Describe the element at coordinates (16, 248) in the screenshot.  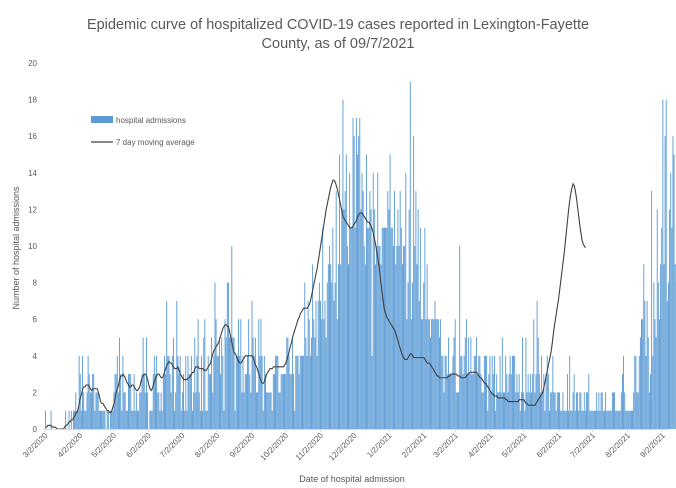
I see `y-axis-label: Number of hospital admissions` at that location.